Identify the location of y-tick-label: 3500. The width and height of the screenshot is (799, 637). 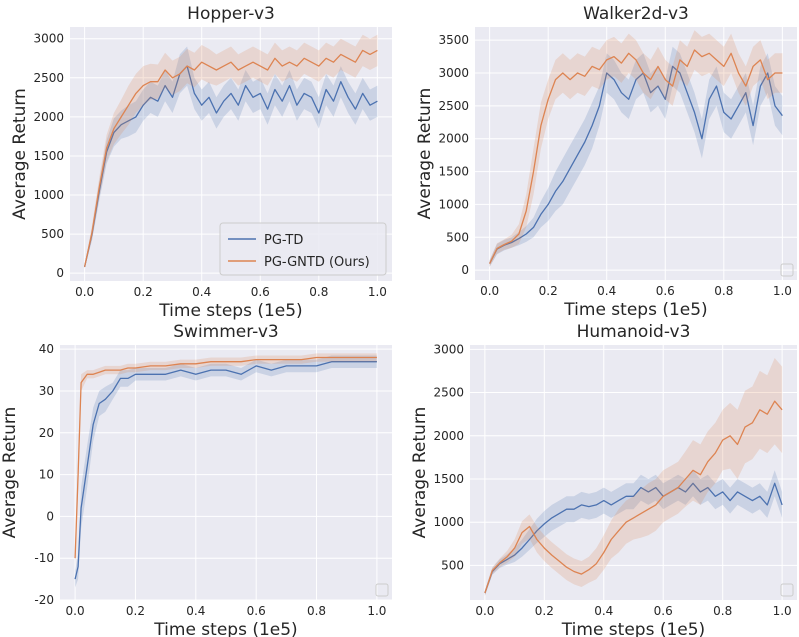
(453, 40).